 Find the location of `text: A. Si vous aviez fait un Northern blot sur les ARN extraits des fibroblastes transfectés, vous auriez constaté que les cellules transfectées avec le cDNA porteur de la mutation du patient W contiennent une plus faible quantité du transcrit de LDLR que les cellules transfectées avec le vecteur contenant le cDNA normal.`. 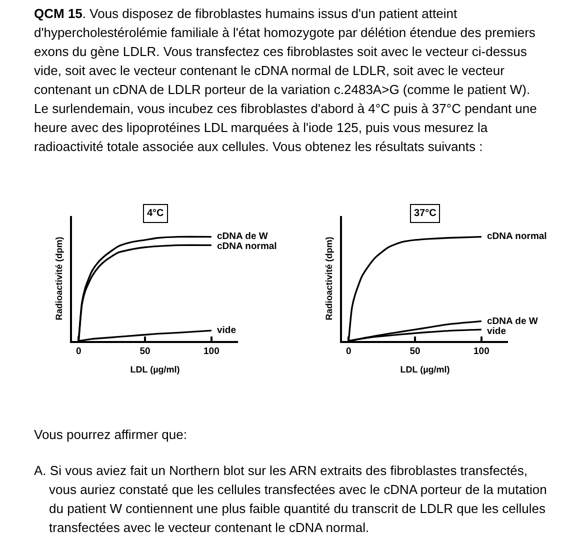

text: A. Si vous aviez fait un Northern blot sur les ARN extraits des fibroblastes transfectés, vous auriez constaté que les cellules transfectées avec le cDNA porteur de la mutation du patient W contiennent une plus faible quantité du transcrit de LDLR que les cellules transfectées avec le vecteur contenant le cDNA normal. is located at coordinates (290, 499).